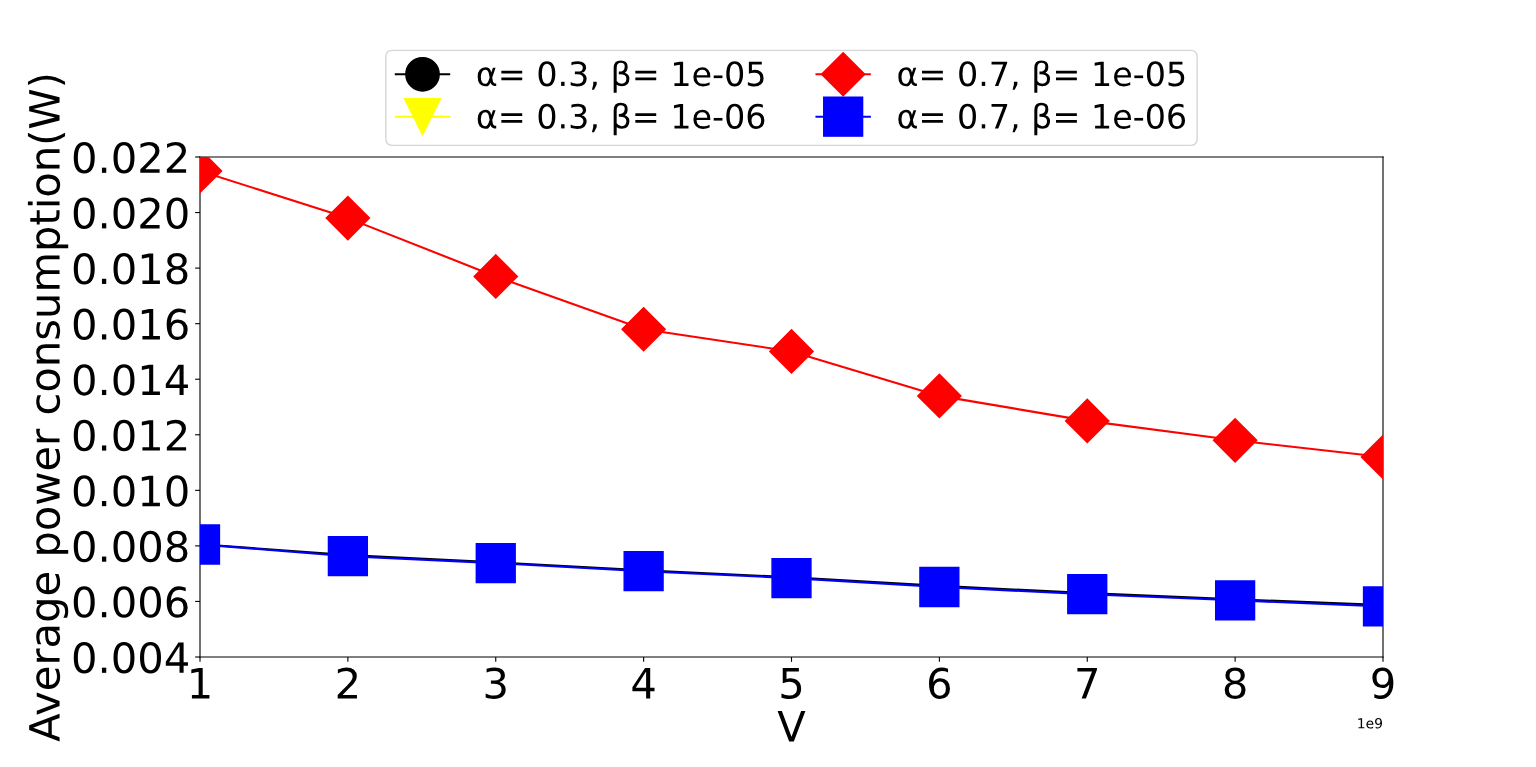  What do you see at coordinates (130, 602) in the screenshot?
I see `y-tick-label: 0.006` at bounding box center [130, 602].